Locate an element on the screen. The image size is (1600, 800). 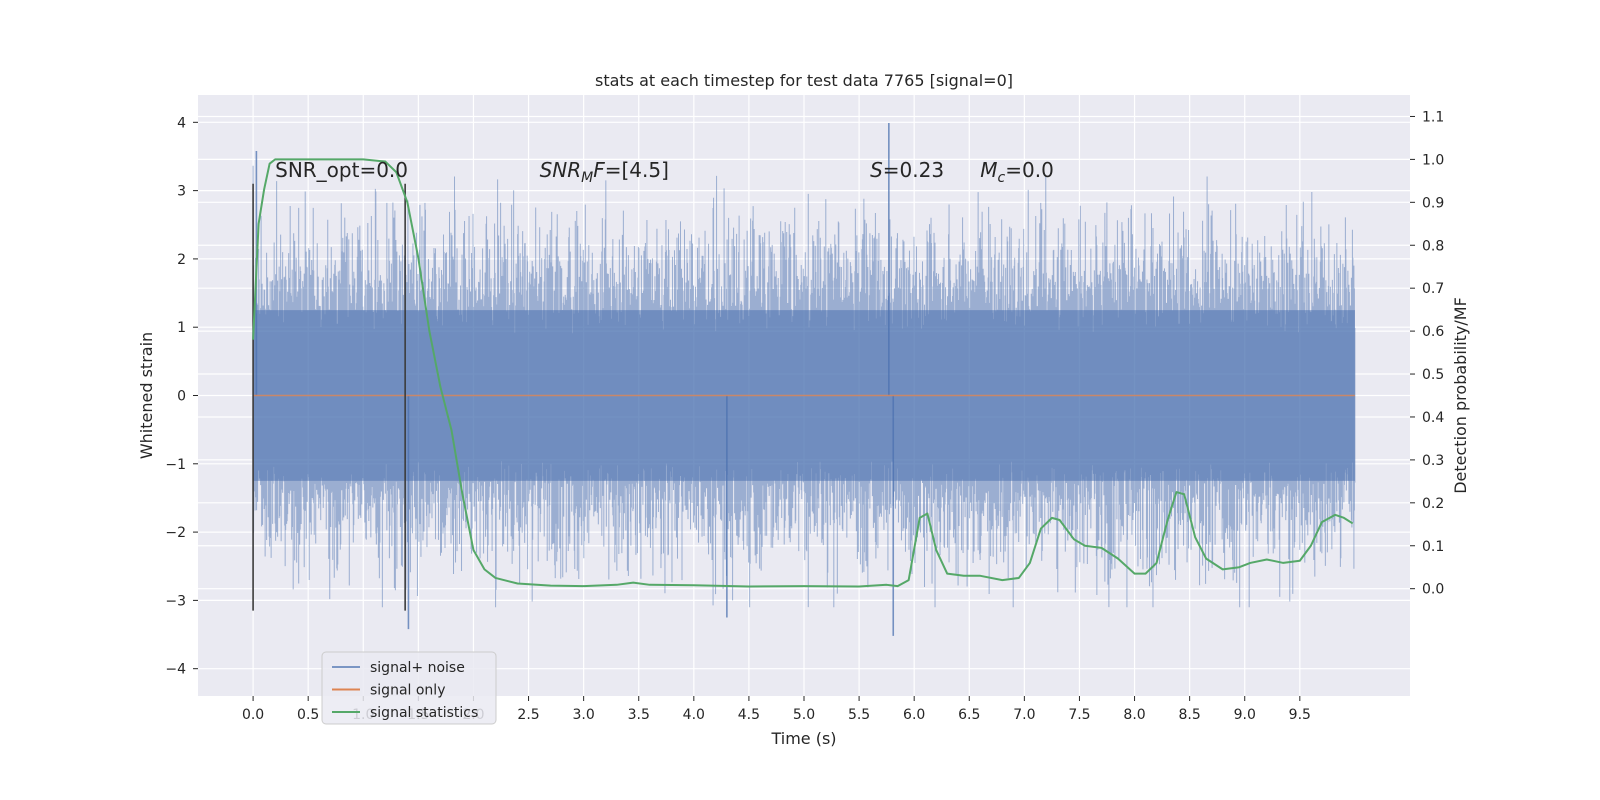
x-tick-label: 8.0 is located at coordinates (1134, 715).